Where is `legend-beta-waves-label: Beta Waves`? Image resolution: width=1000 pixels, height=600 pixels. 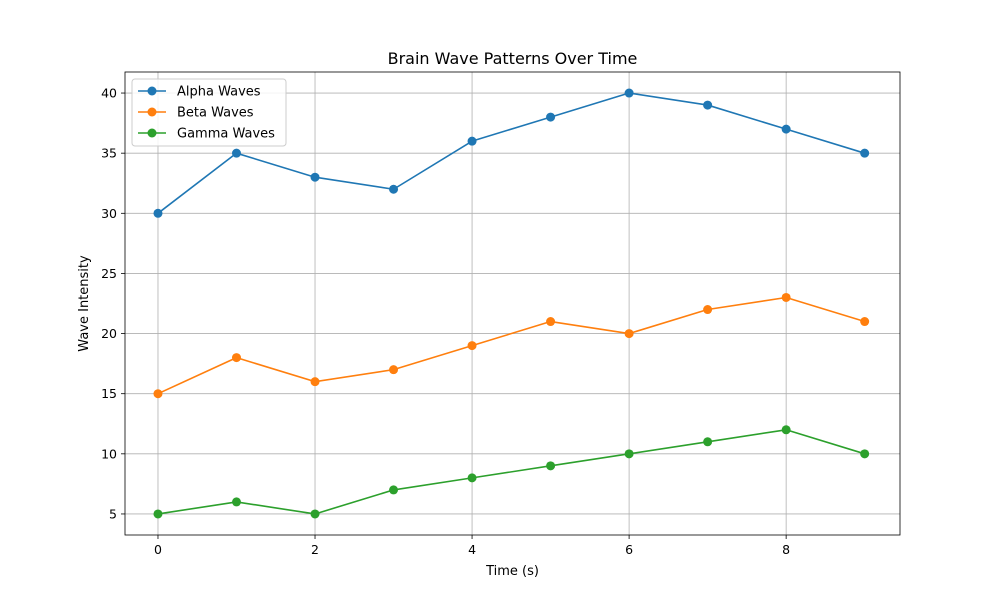 legend-beta-waves-label: Beta Waves is located at coordinates (215, 113).